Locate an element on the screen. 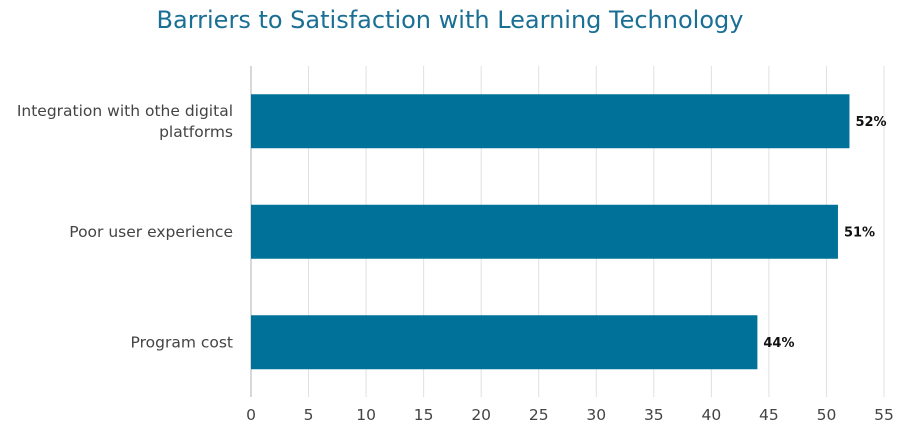 This screenshot has width=906, height=444. x-tick-label: 10 is located at coordinates (366, 415).